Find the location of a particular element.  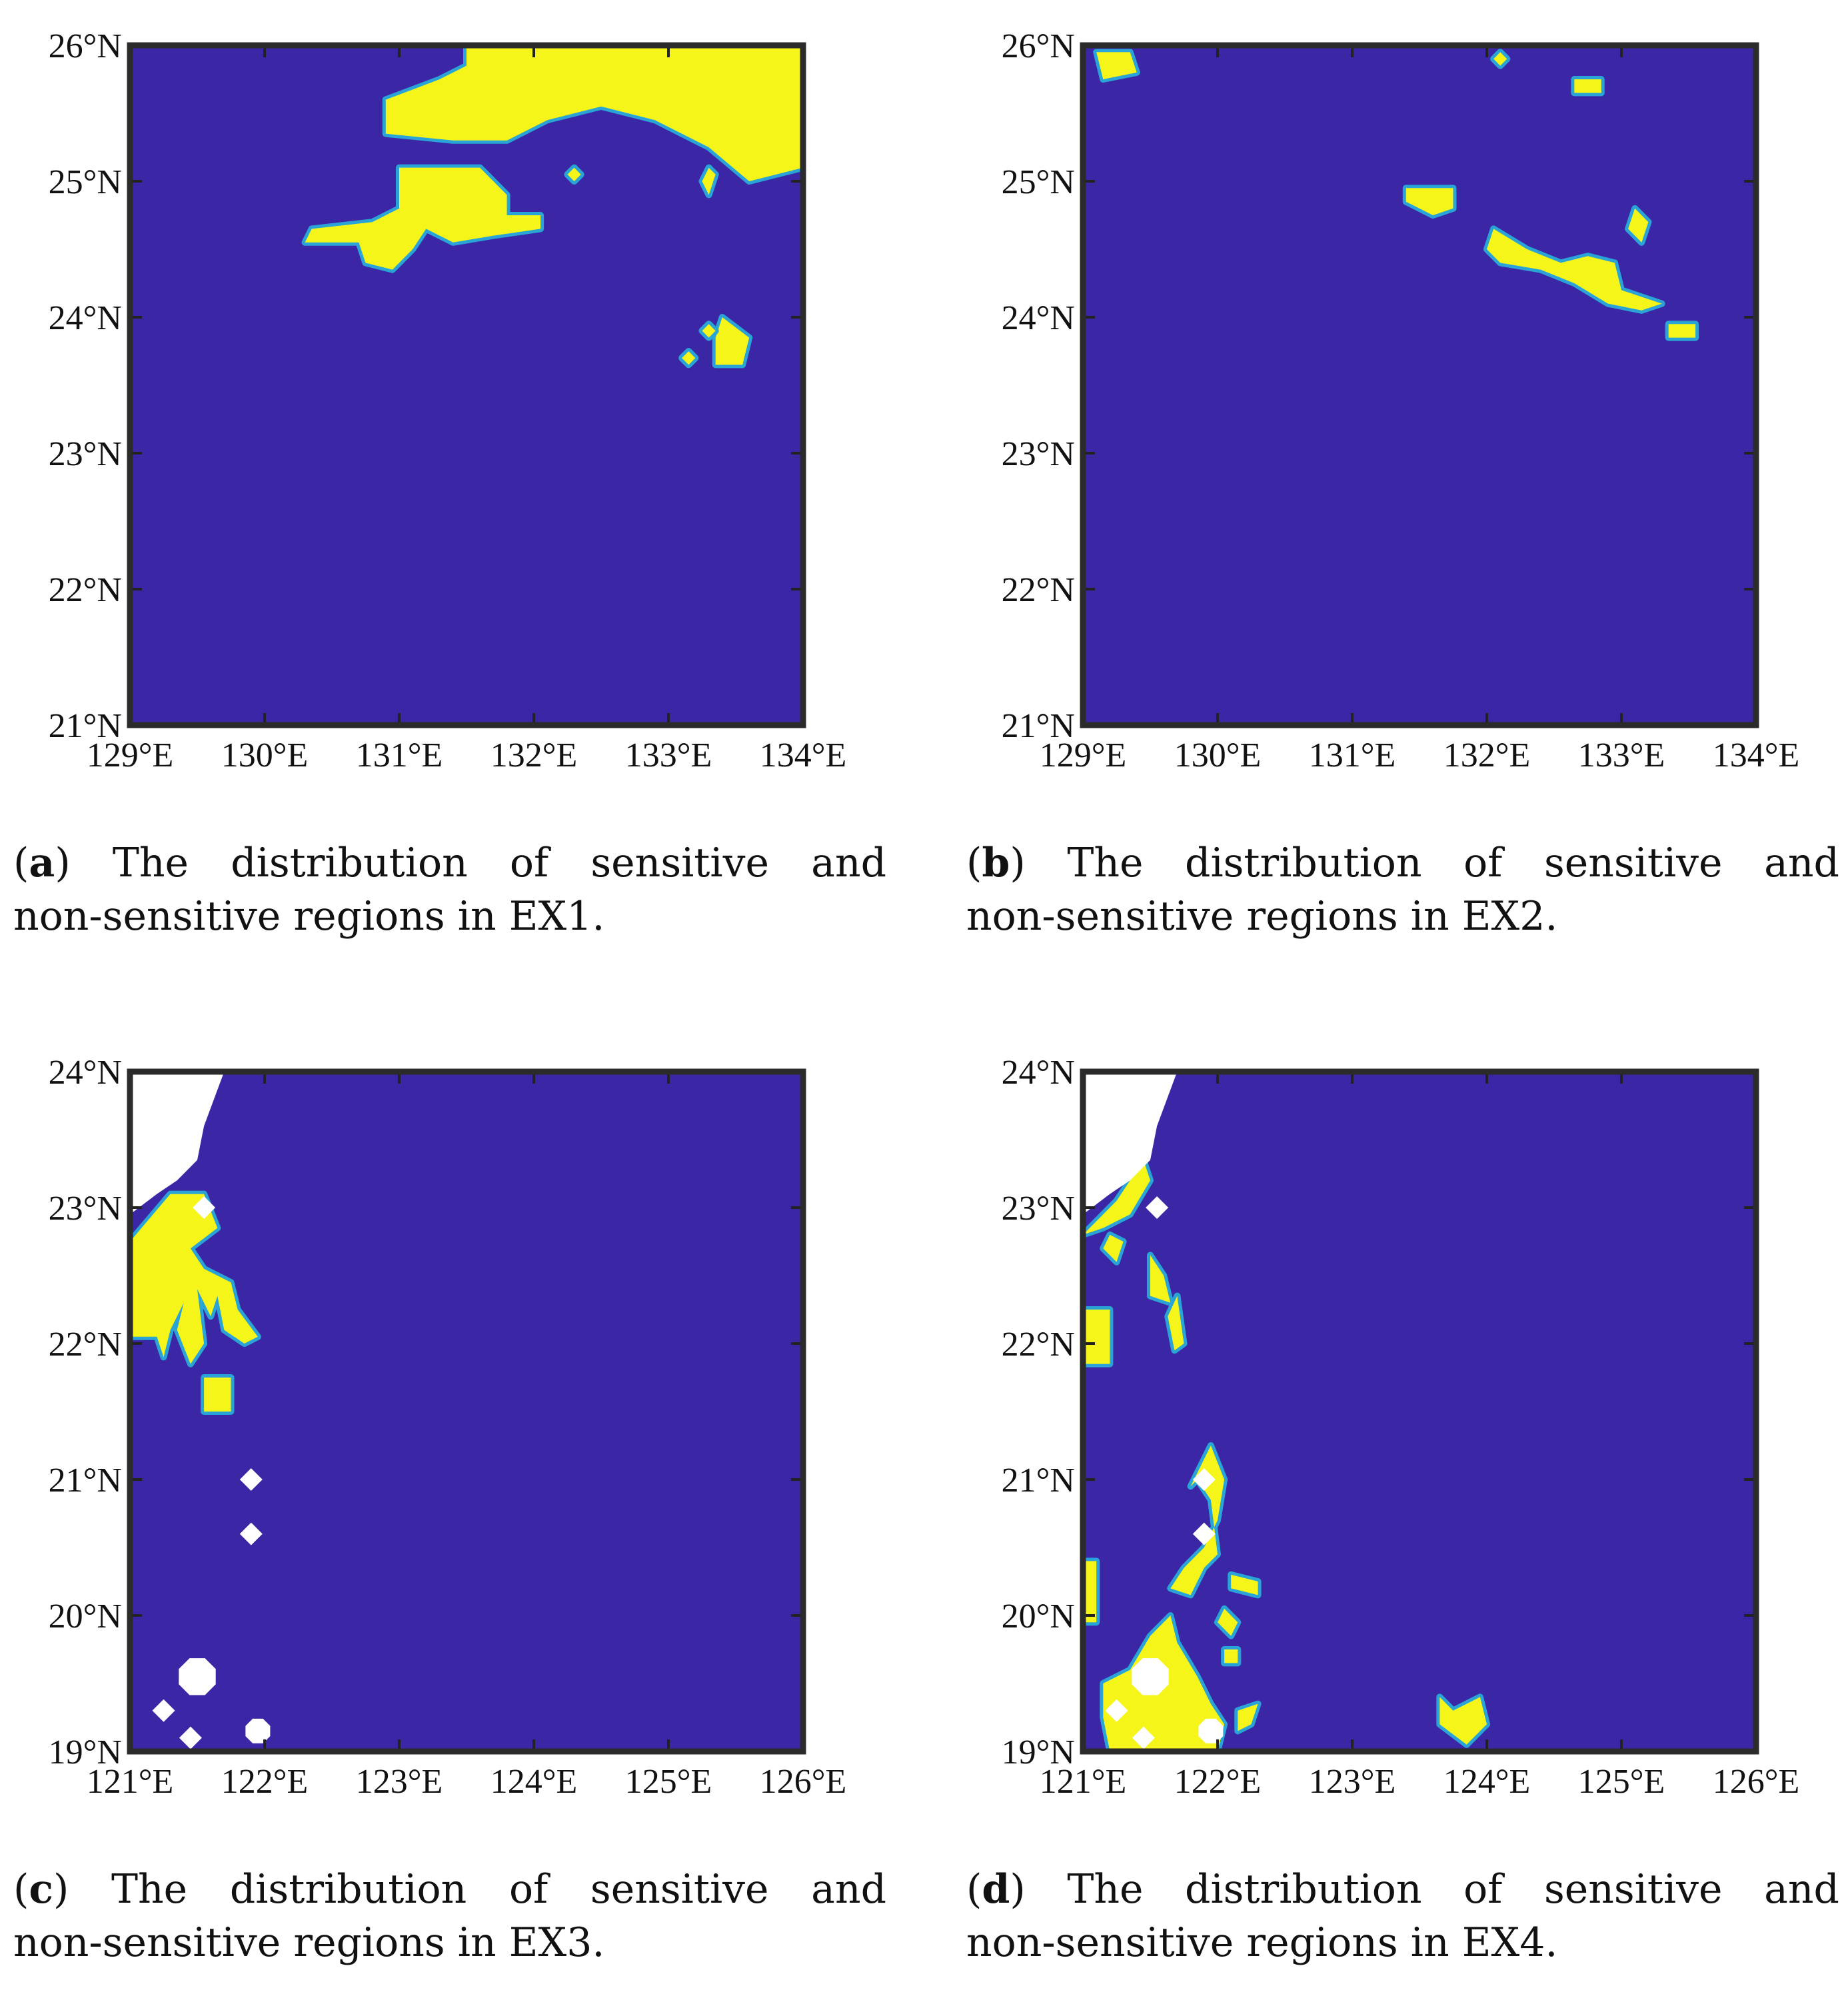

y-tick-label: 26°N is located at coordinates (1038, 46).